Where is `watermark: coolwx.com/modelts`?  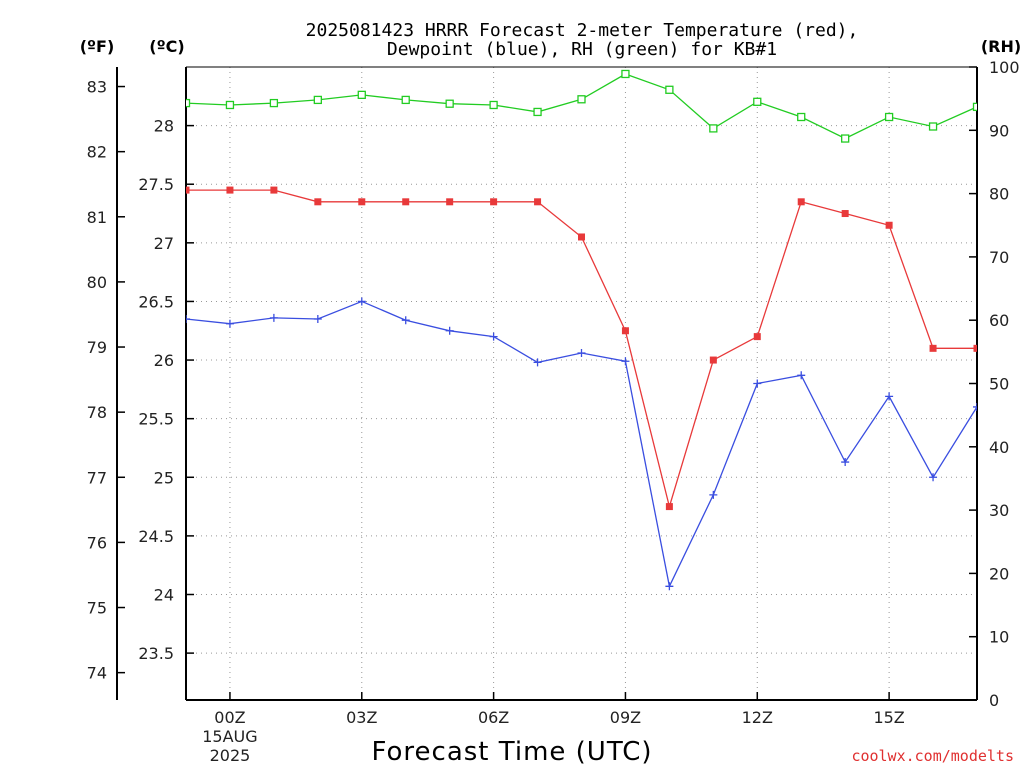 watermark: coolwx.com/modelts is located at coordinates (932, 756).